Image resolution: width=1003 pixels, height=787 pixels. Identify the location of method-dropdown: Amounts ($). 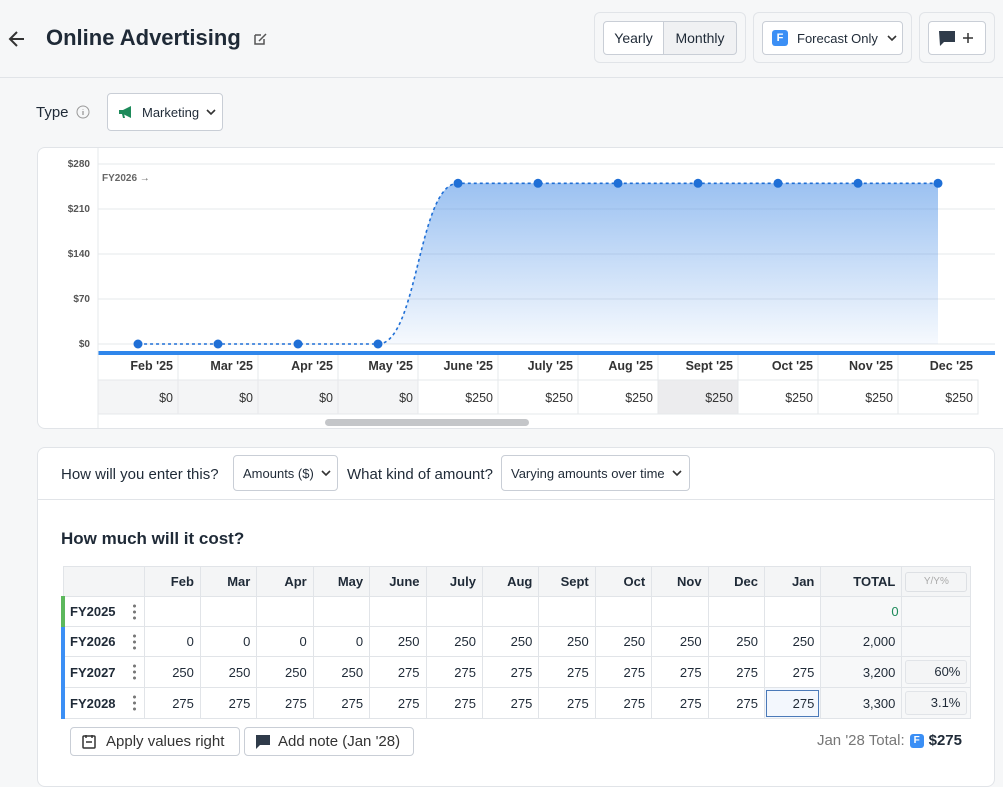
(285, 473).